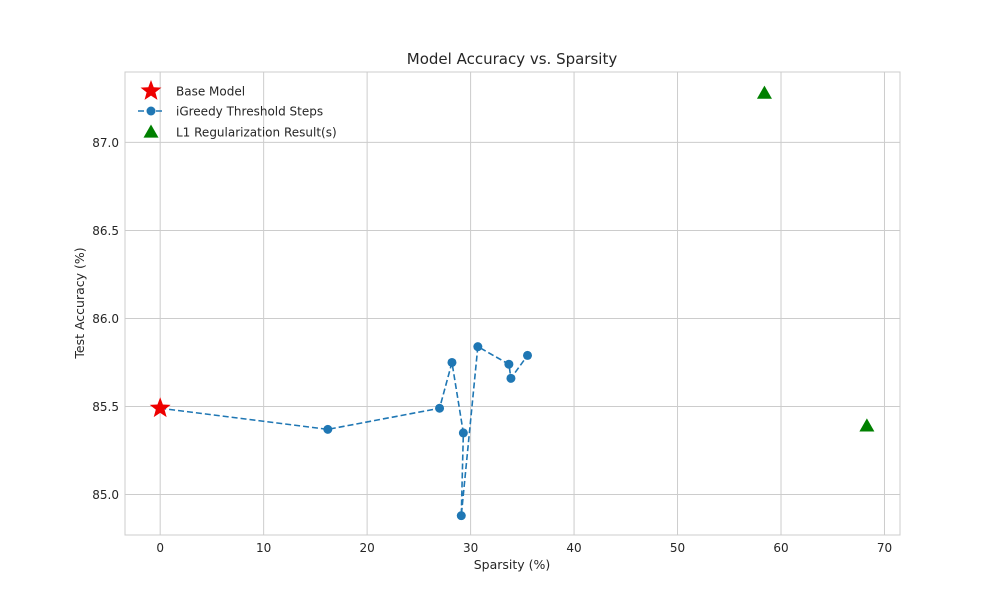 This screenshot has width=1000, height=600. I want to click on y-tick-label: 85.0, so click(105, 495).